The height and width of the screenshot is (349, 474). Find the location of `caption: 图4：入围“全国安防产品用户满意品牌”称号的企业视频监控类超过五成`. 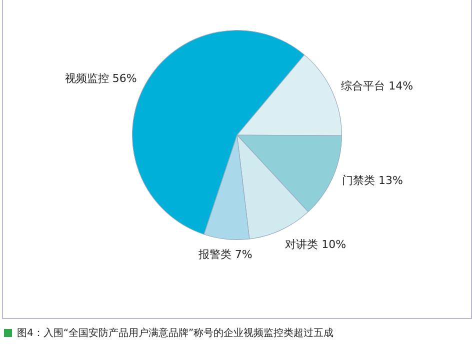

caption: 图4：入围“全国安防产品用户满意品牌”称号的企业视频监控类超过五成 is located at coordinates (175, 333).